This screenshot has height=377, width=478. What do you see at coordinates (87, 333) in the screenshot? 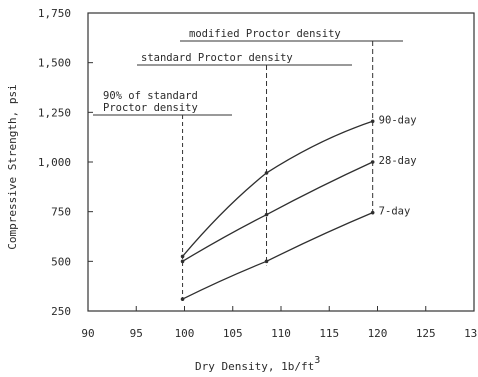
I see `x-tick-label: 90` at bounding box center [87, 333].